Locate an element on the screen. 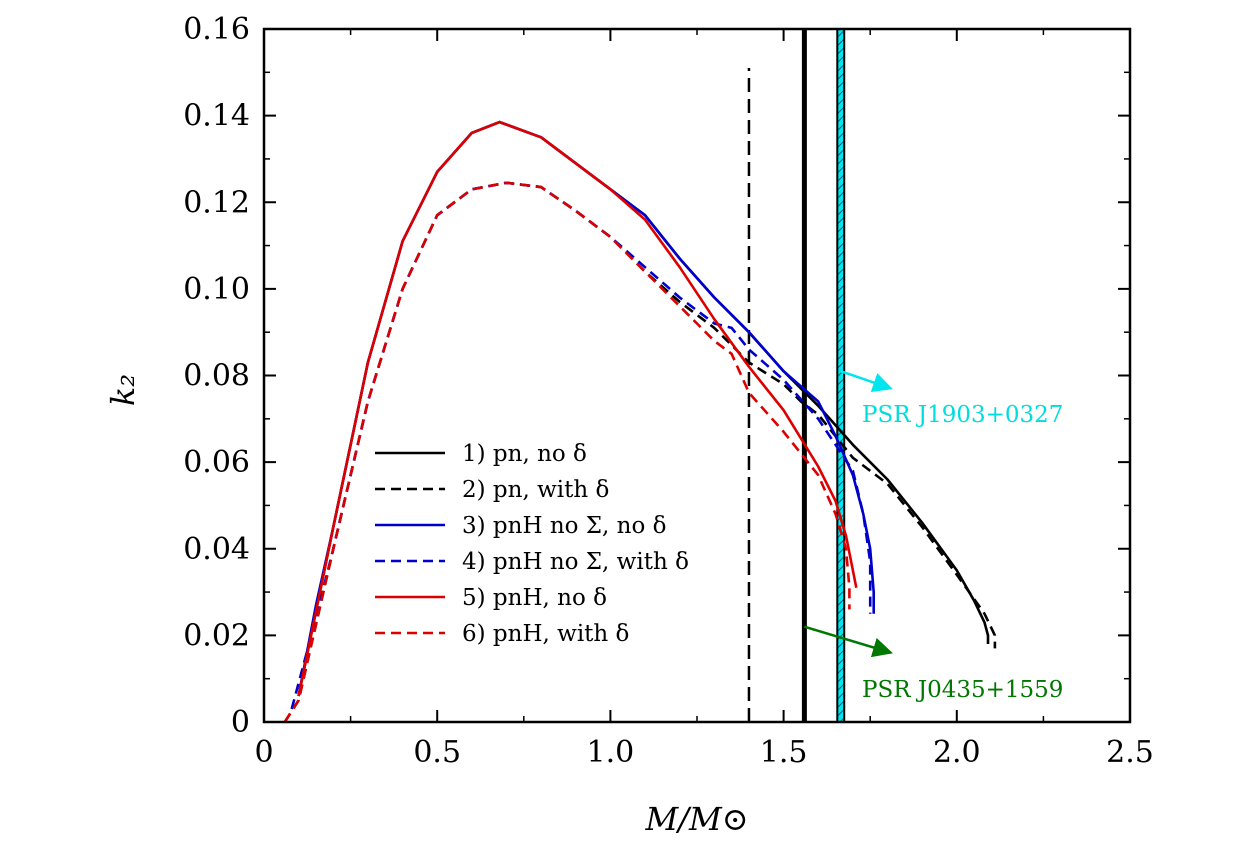 Image resolution: width=1260 pixels, height=850 pixels. reference-lines is located at coordinates (796, 375).